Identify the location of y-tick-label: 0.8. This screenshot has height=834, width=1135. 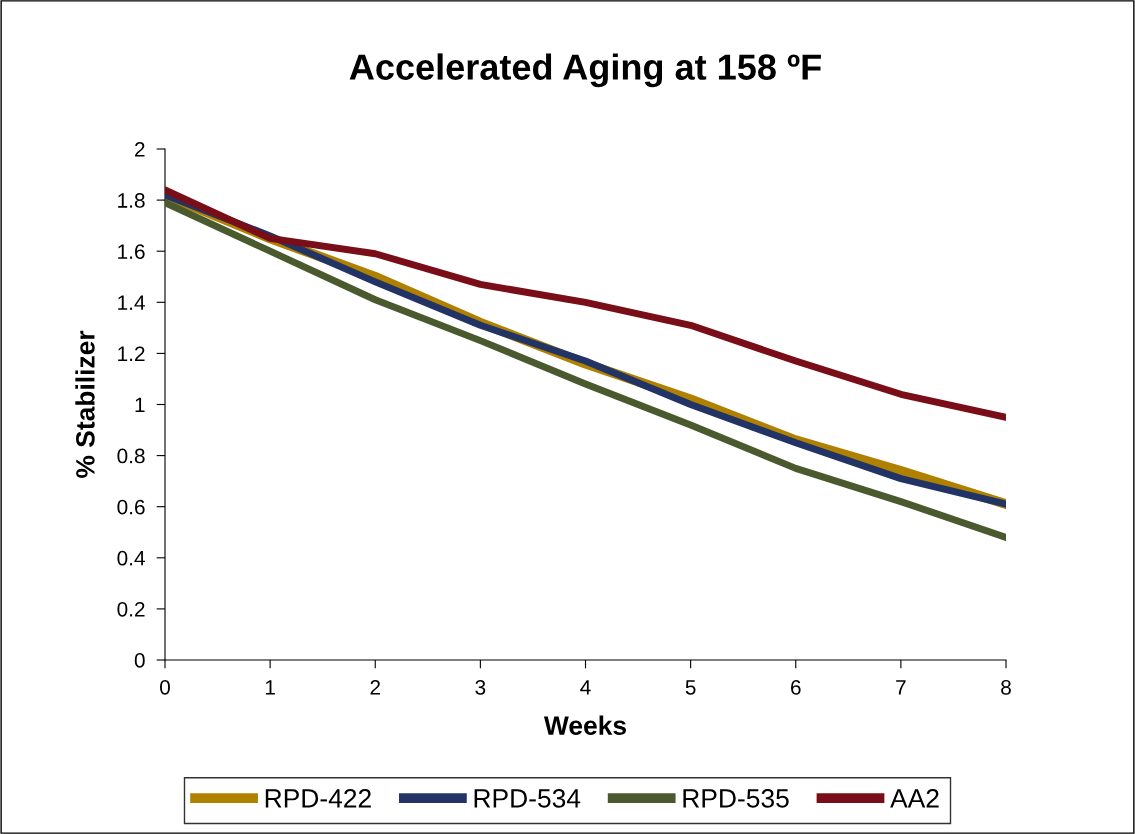
(131, 456).